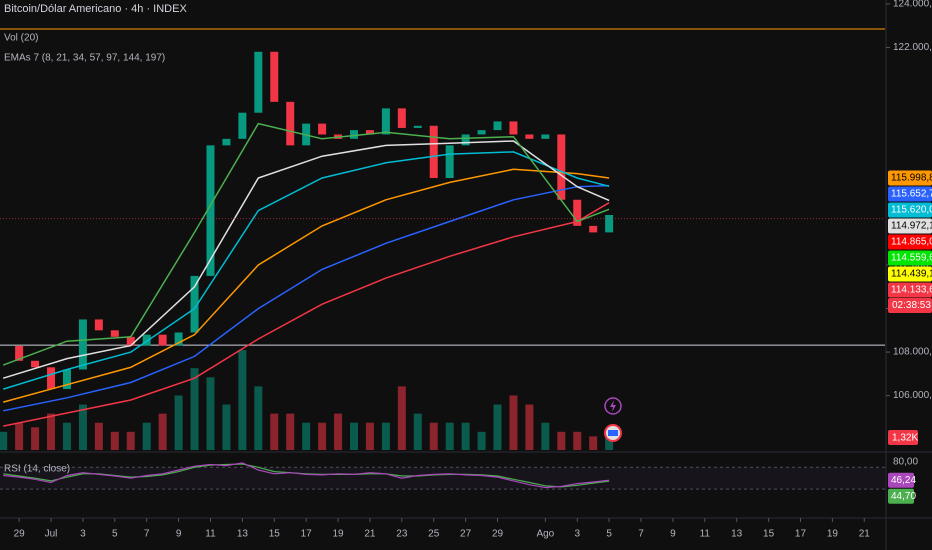  I want to click on countdown: 02:38:53, so click(911, 305).